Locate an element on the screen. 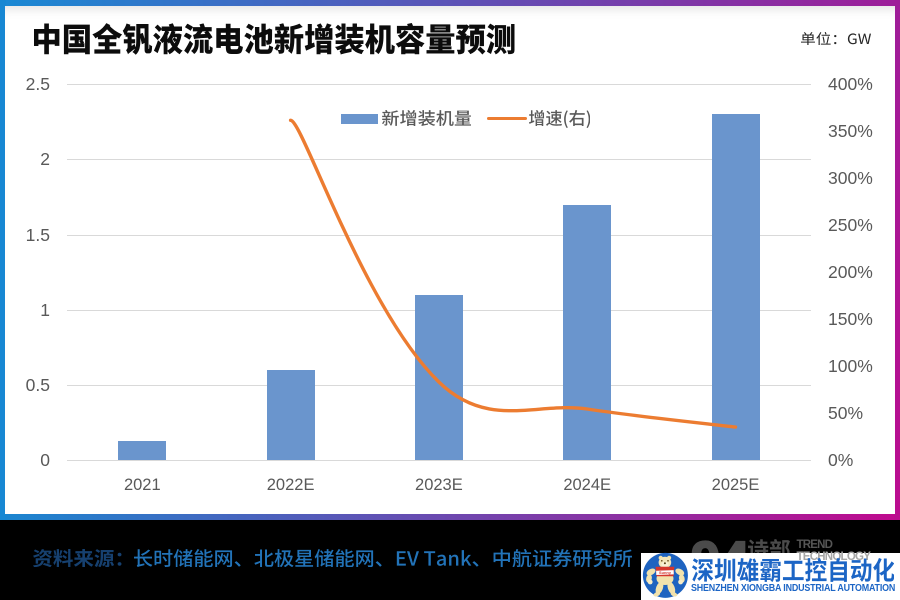 The width and height of the screenshot is (900, 600). svg-text: Sunny is located at coordinates (665, 572).